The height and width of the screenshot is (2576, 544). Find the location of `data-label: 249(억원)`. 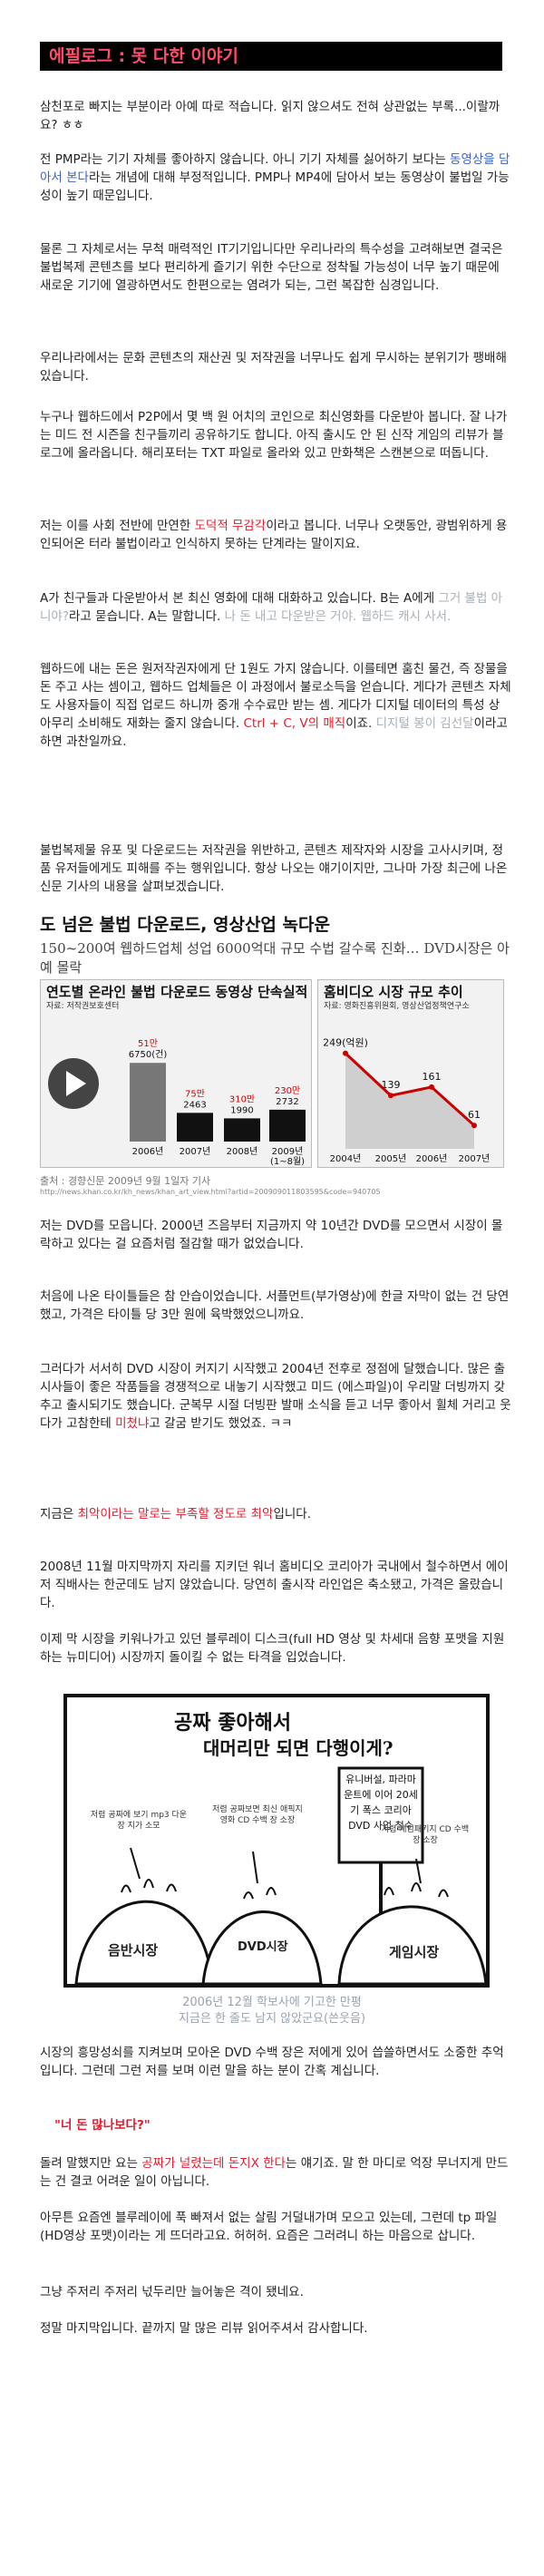

data-label: 249(억원) is located at coordinates (346, 1043).